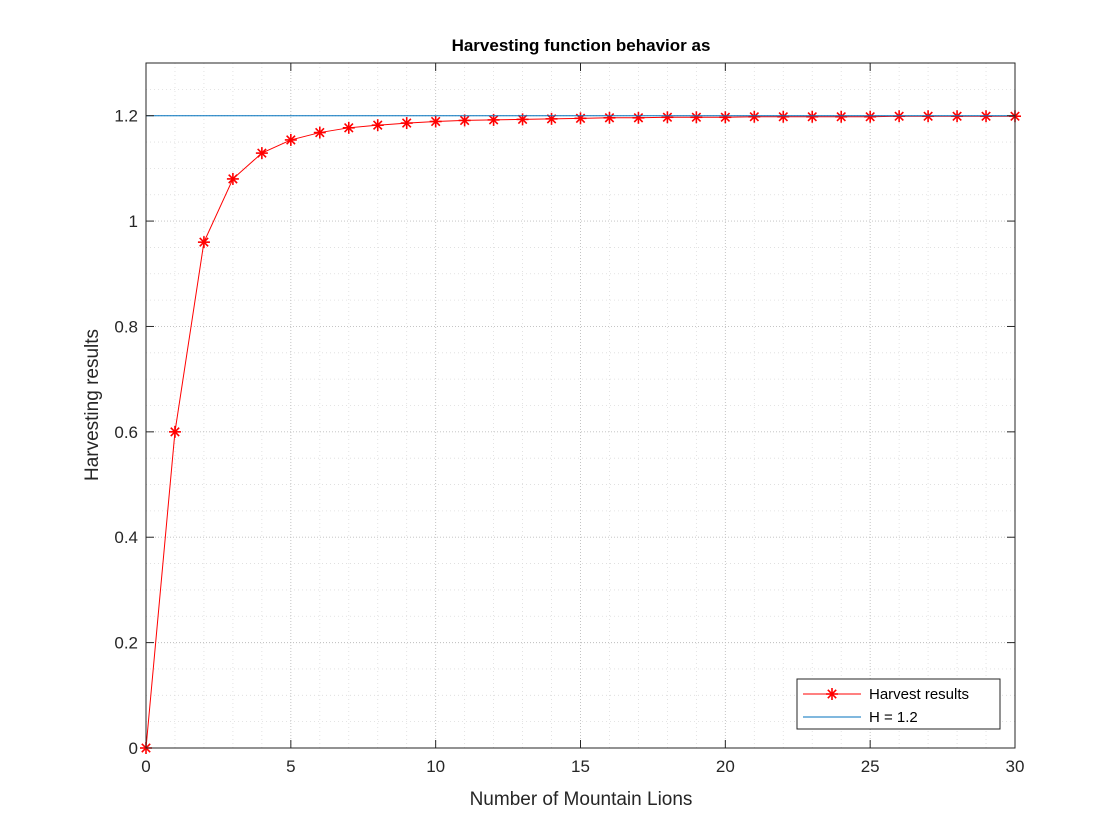  I want to click on x-tick-labels: 0 5 10 15 20 25 30, so click(582, 766).